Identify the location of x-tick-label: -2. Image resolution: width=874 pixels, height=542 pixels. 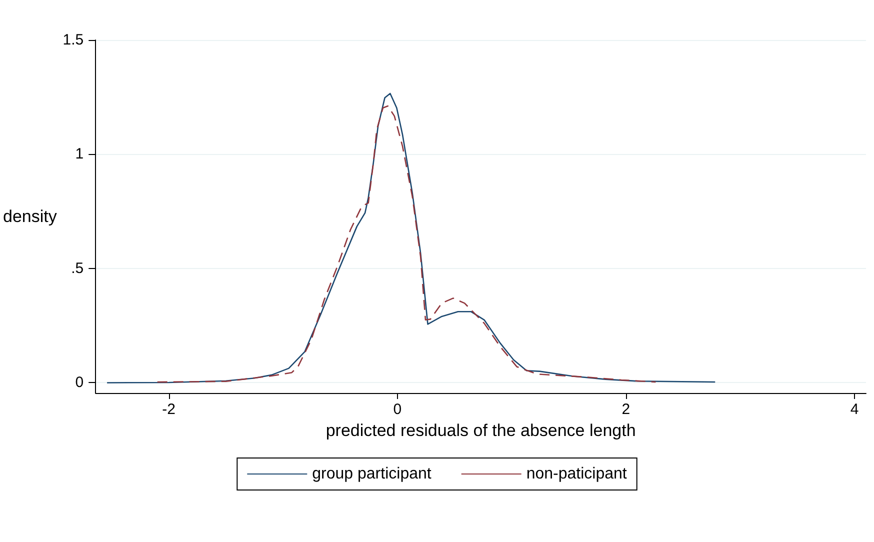
(169, 409).